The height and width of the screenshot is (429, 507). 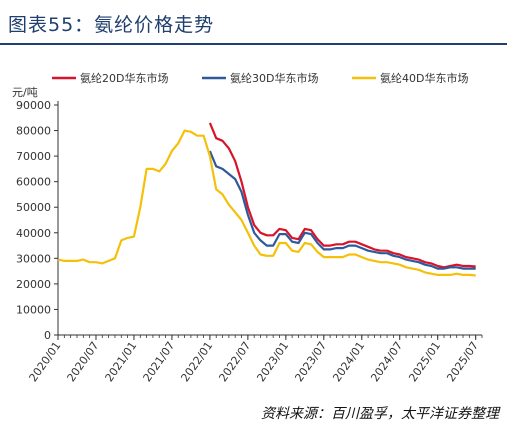 I want to click on y-tick-label: 0, so click(x=47, y=335).